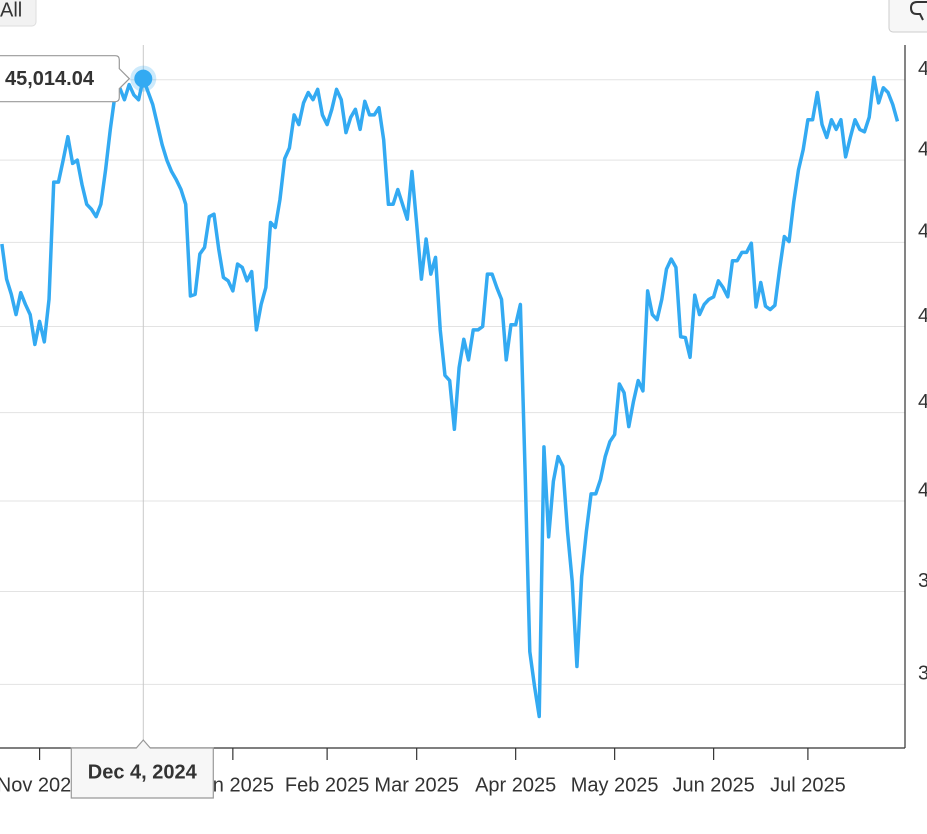 This screenshot has width=927, height=834. I want to click on range-button-bg, so click(18, 13).